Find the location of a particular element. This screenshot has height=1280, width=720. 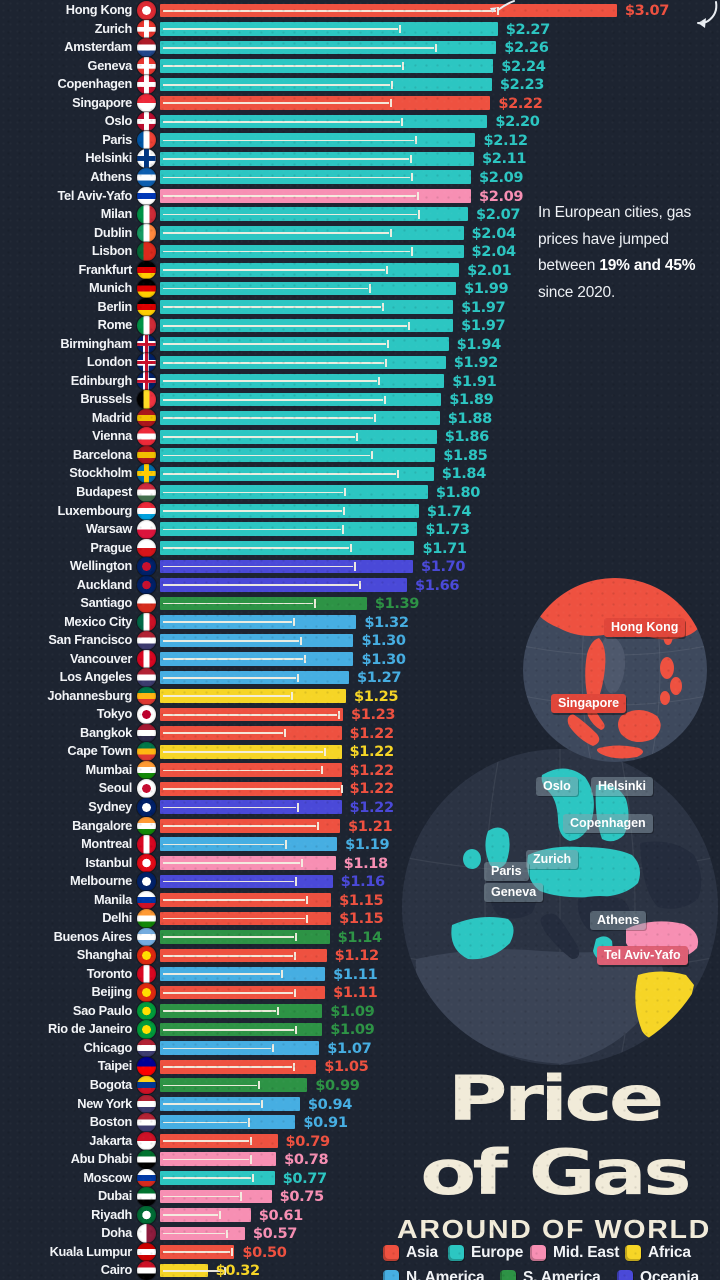

row-cairo: Cairo $0.32 is located at coordinates (360, 1270).